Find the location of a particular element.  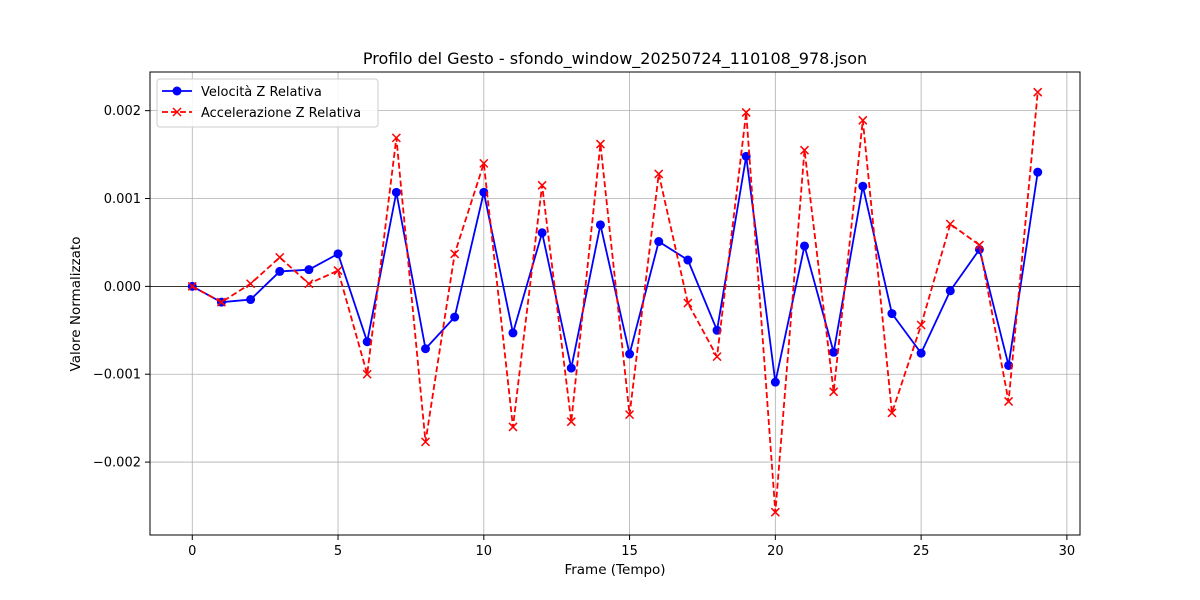

y-tick-label: 0.001 is located at coordinates (122, 199).